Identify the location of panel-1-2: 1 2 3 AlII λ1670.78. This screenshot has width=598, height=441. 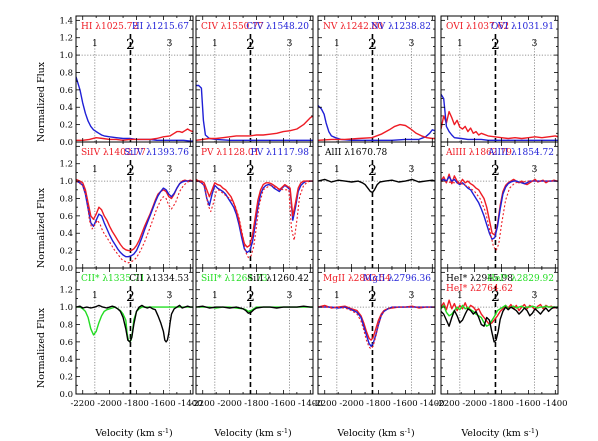
(376, 205).